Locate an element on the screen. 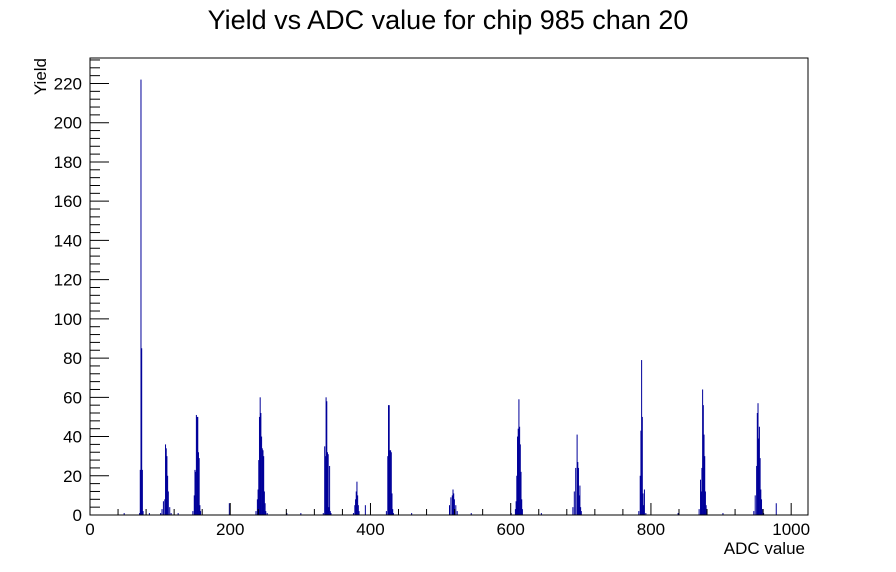 The height and width of the screenshot is (572, 896). y-tick-label: 200 is located at coordinates (68, 123).